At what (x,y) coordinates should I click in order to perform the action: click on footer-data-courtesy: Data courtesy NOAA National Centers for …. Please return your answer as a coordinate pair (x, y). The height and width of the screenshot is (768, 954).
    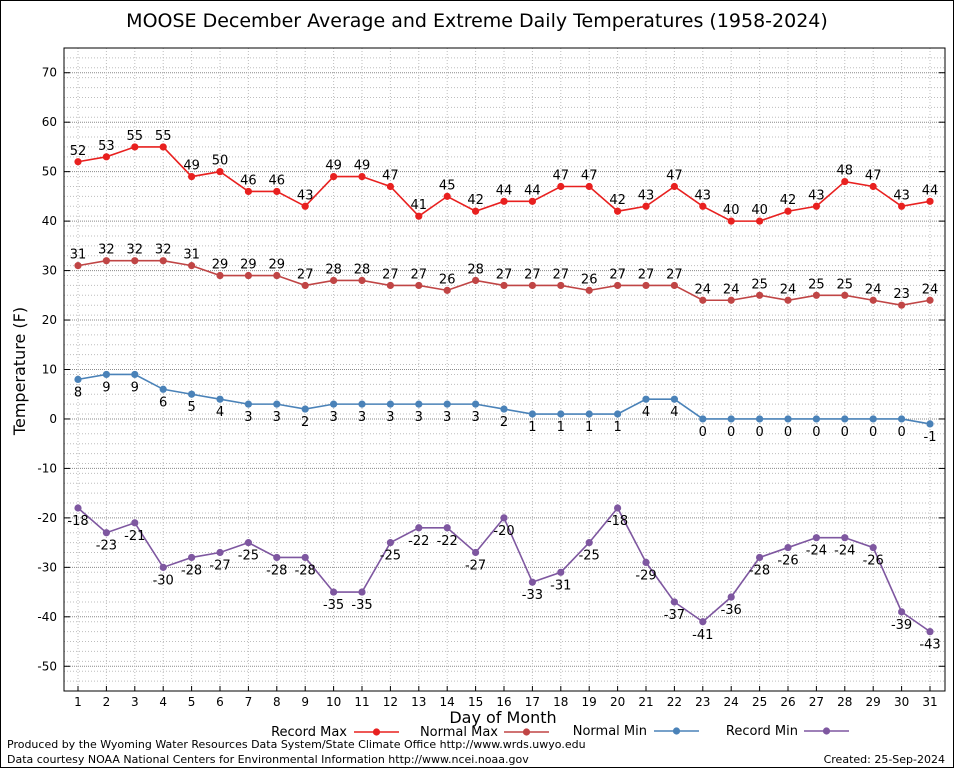
    Looking at the image, I should click on (268, 759).